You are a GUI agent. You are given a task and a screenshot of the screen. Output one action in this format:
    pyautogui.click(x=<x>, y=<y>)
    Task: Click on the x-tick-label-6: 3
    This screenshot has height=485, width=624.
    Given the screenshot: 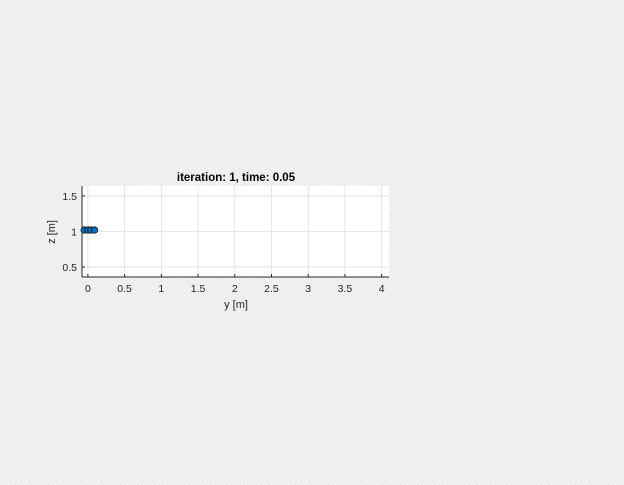 What is the action you would take?
    pyautogui.click(x=308, y=289)
    